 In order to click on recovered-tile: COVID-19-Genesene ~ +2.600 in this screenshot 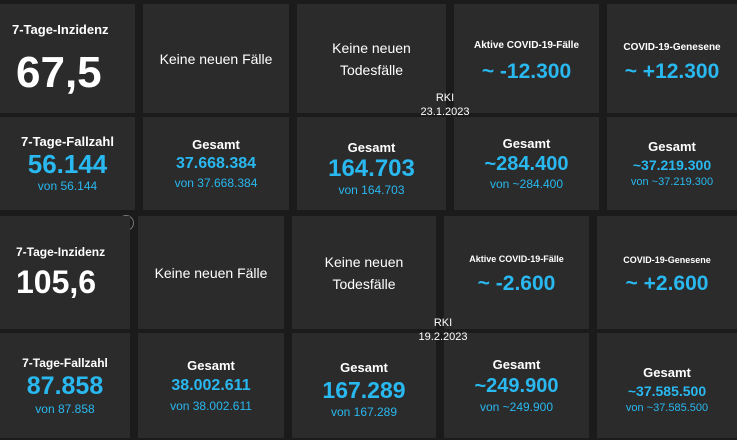, I will do `click(667, 272)`.